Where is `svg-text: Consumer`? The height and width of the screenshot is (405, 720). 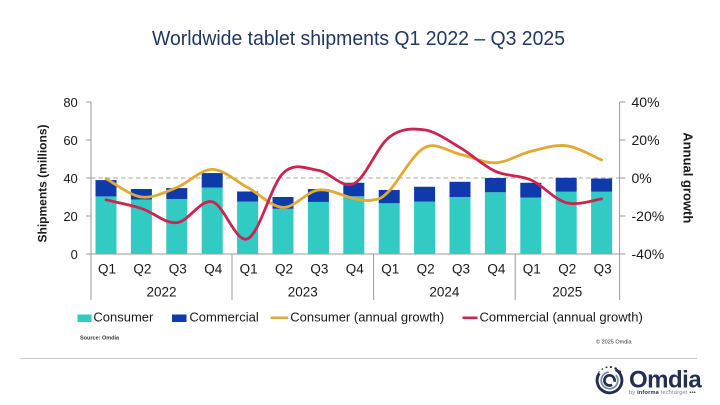 svg-text: Consumer is located at coordinates (123, 316).